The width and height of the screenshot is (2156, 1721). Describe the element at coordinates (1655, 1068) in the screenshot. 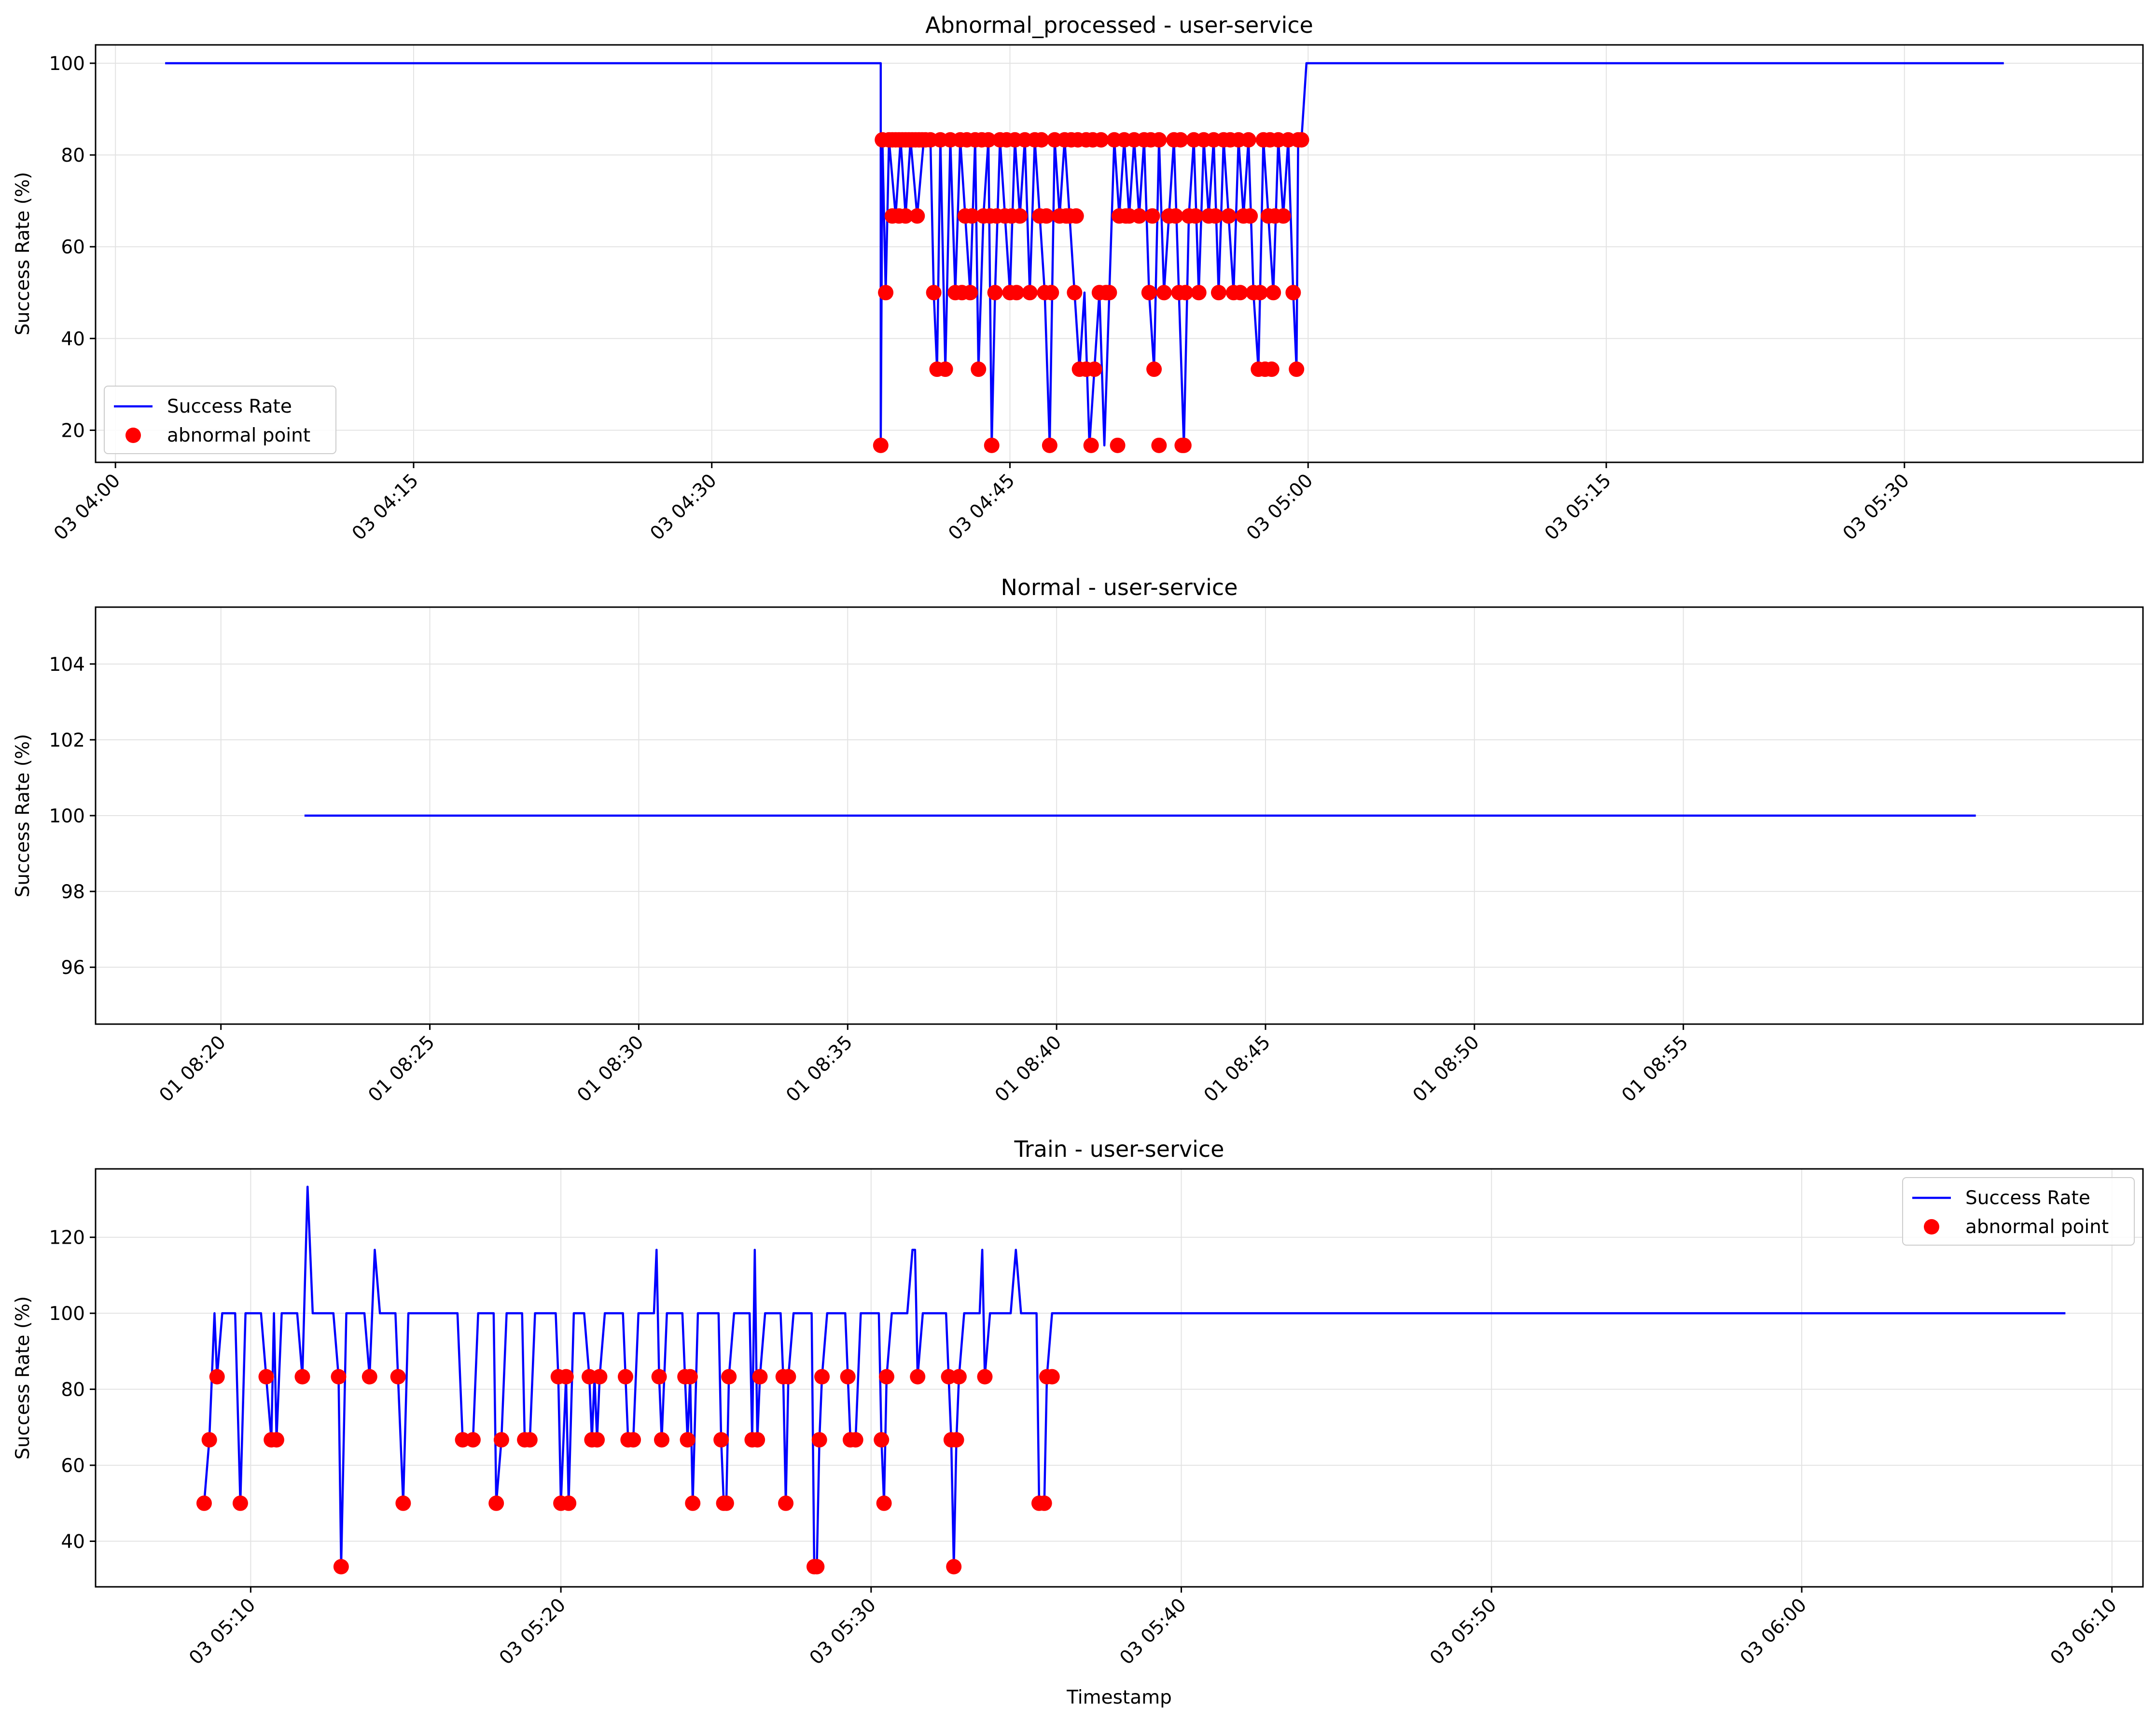

I see `x-tick-label: 01 08:55` at that location.